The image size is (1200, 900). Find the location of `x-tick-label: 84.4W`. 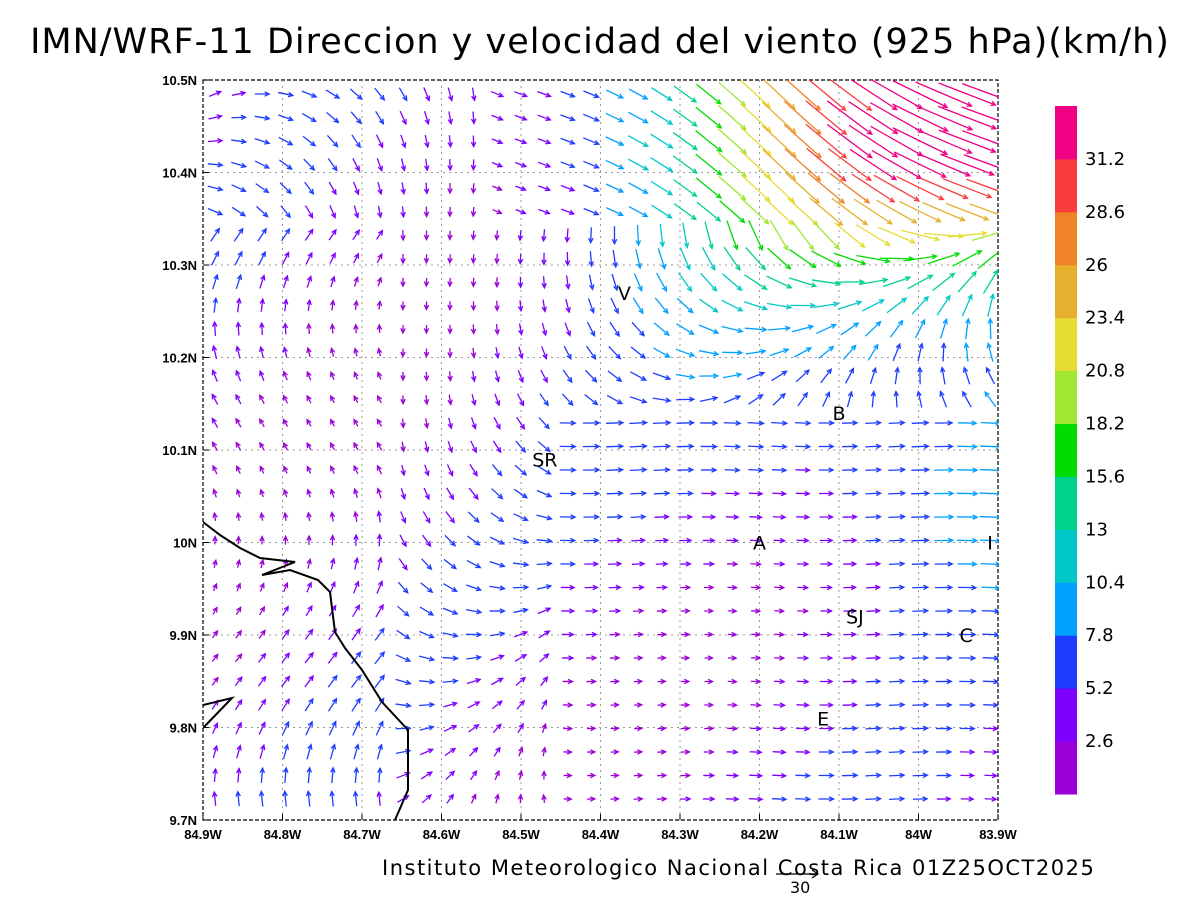

x-tick-label: 84.4W is located at coordinates (601, 834).